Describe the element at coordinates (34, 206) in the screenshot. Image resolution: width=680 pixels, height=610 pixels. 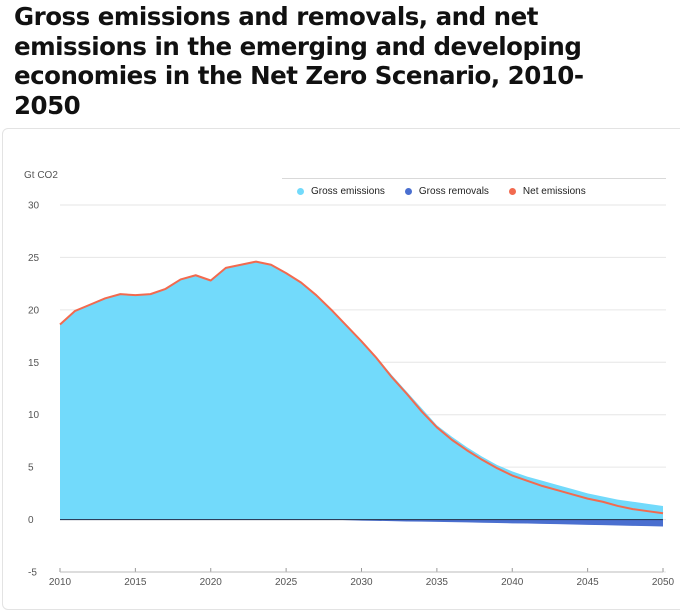
I see `y-tick-label: 30` at that location.